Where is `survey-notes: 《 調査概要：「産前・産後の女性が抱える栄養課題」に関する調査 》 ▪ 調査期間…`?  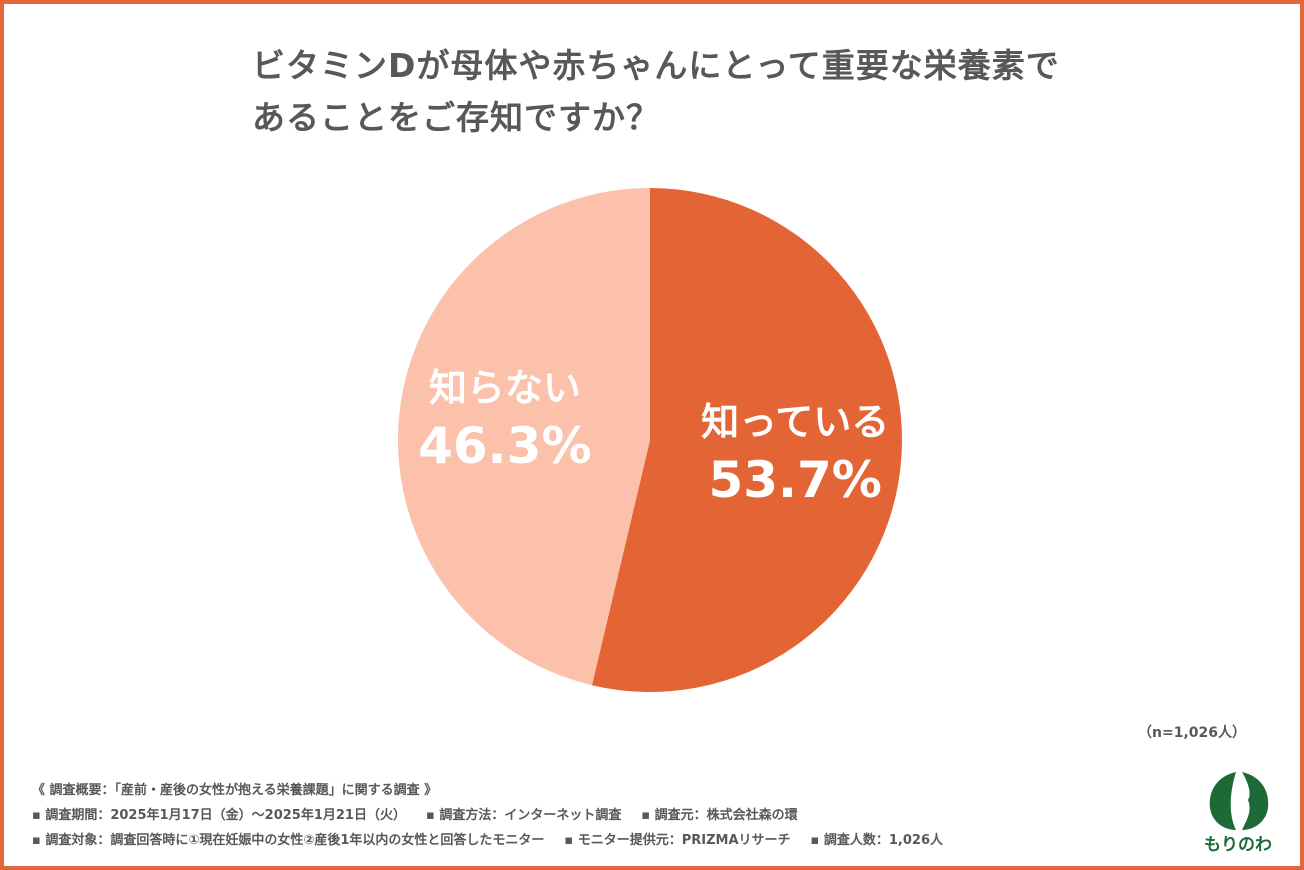 survey-notes: 《 調査概要：「産前・産後の女性が抱える栄養課題」に関する調査 》 ▪ 調査期間… is located at coordinates (487, 815).